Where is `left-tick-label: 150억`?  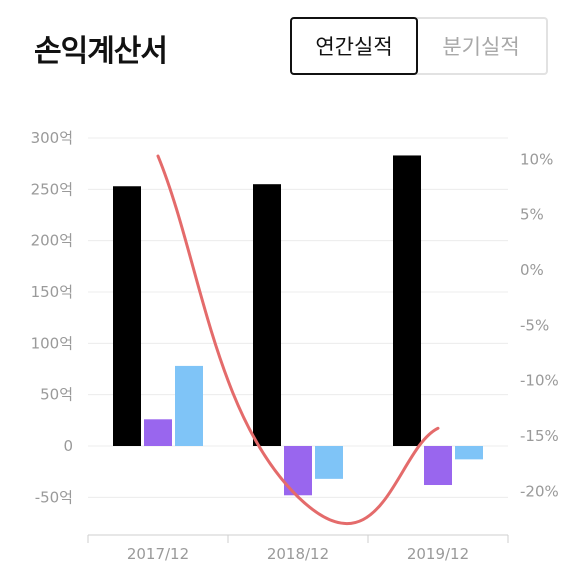 left-tick-label: 150억 is located at coordinates (52, 292).